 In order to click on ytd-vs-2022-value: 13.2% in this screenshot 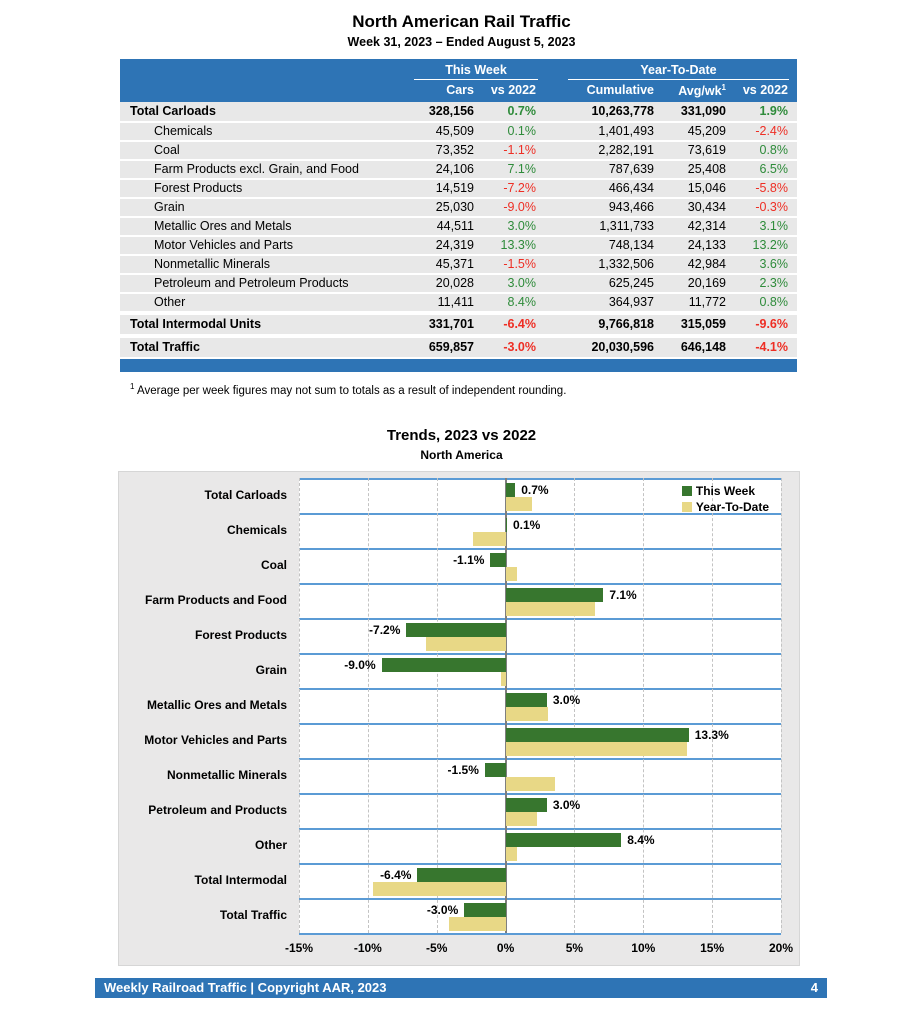, I will do `click(770, 245)`.